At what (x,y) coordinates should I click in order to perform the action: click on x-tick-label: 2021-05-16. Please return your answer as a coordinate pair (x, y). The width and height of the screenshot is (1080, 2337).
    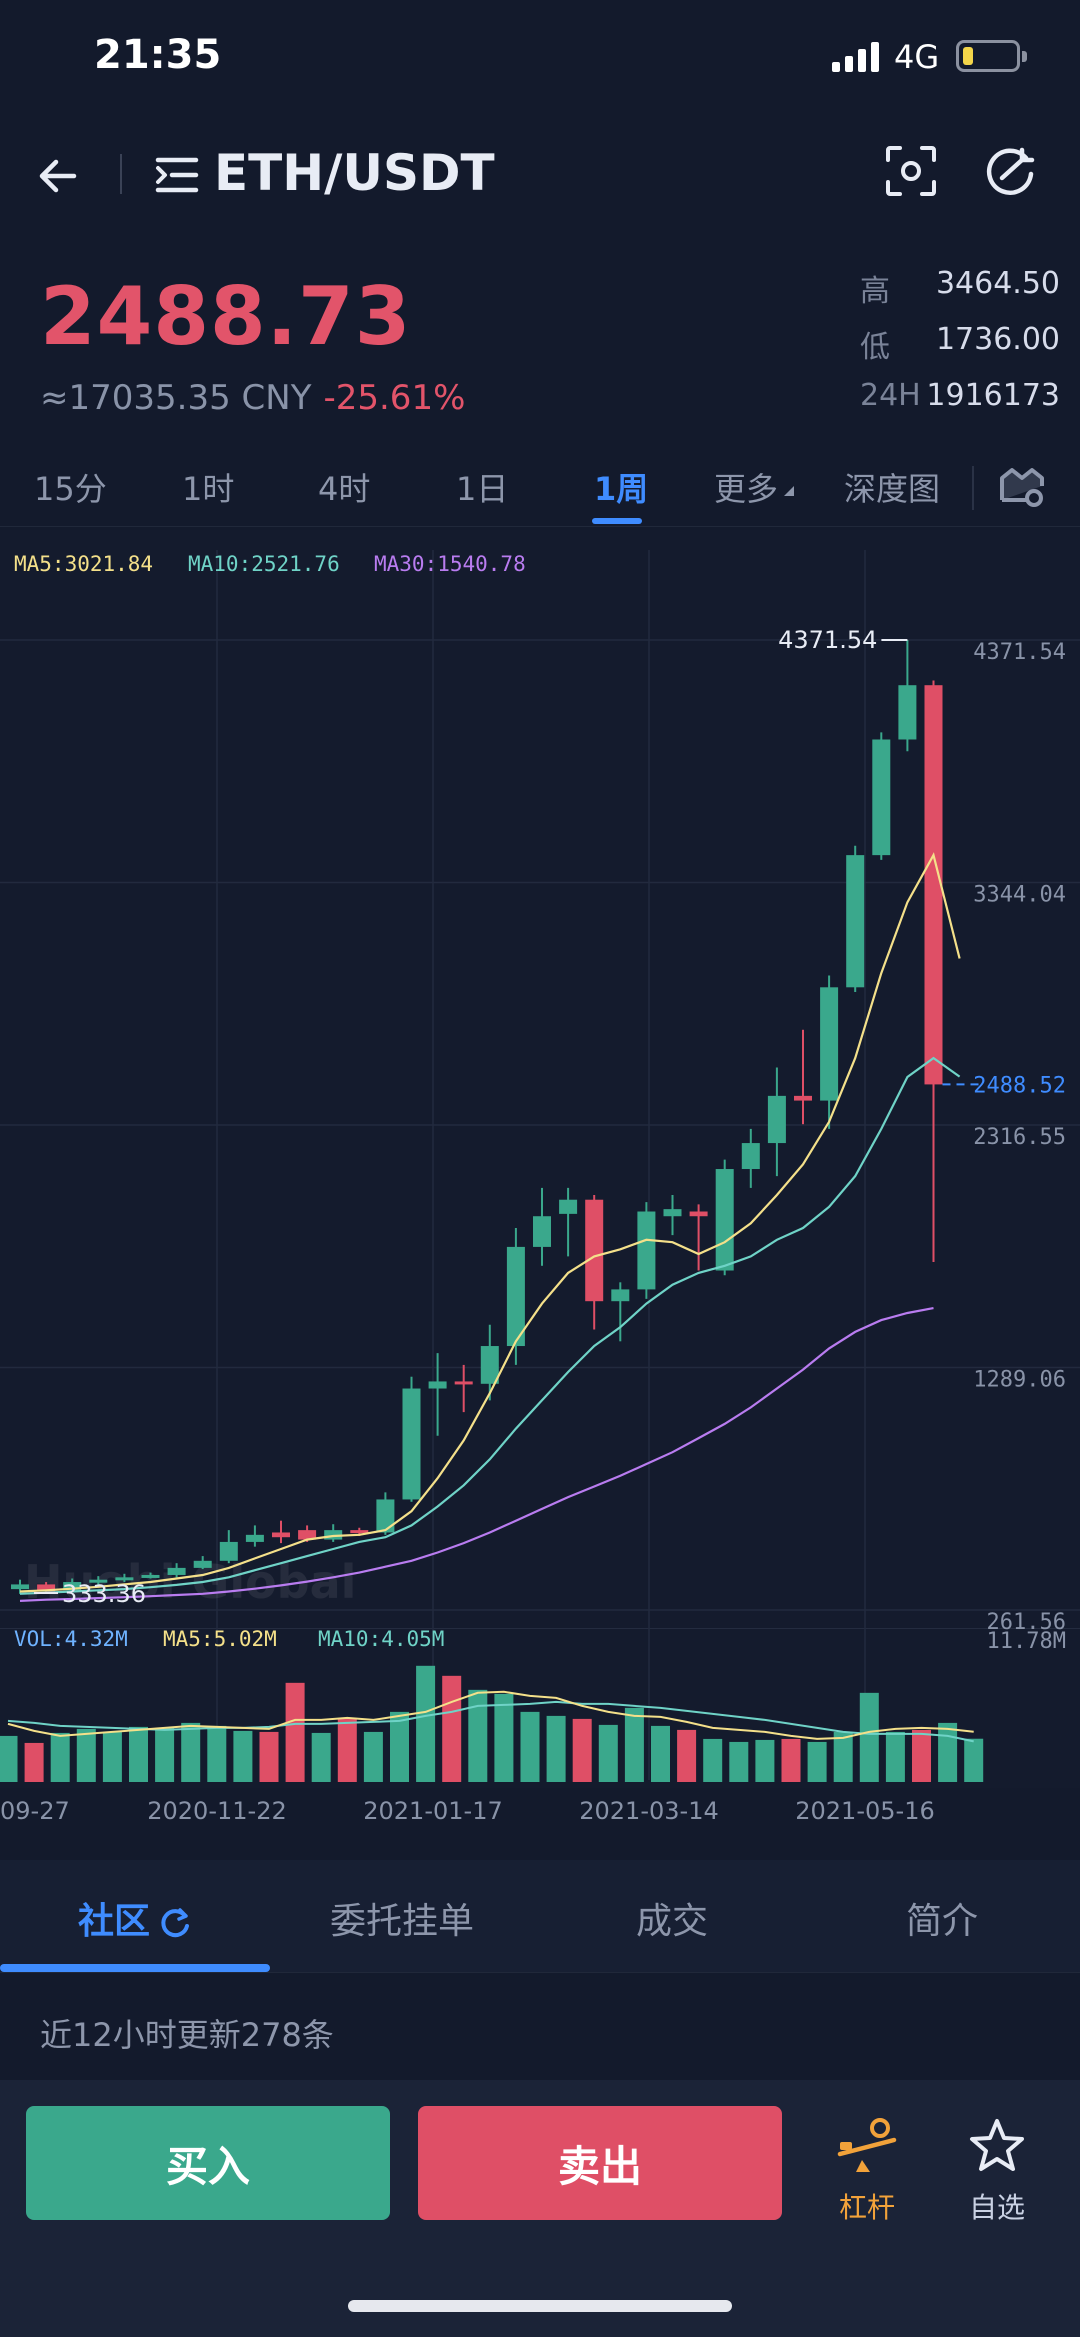
    Looking at the image, I should click on (864, 1811).